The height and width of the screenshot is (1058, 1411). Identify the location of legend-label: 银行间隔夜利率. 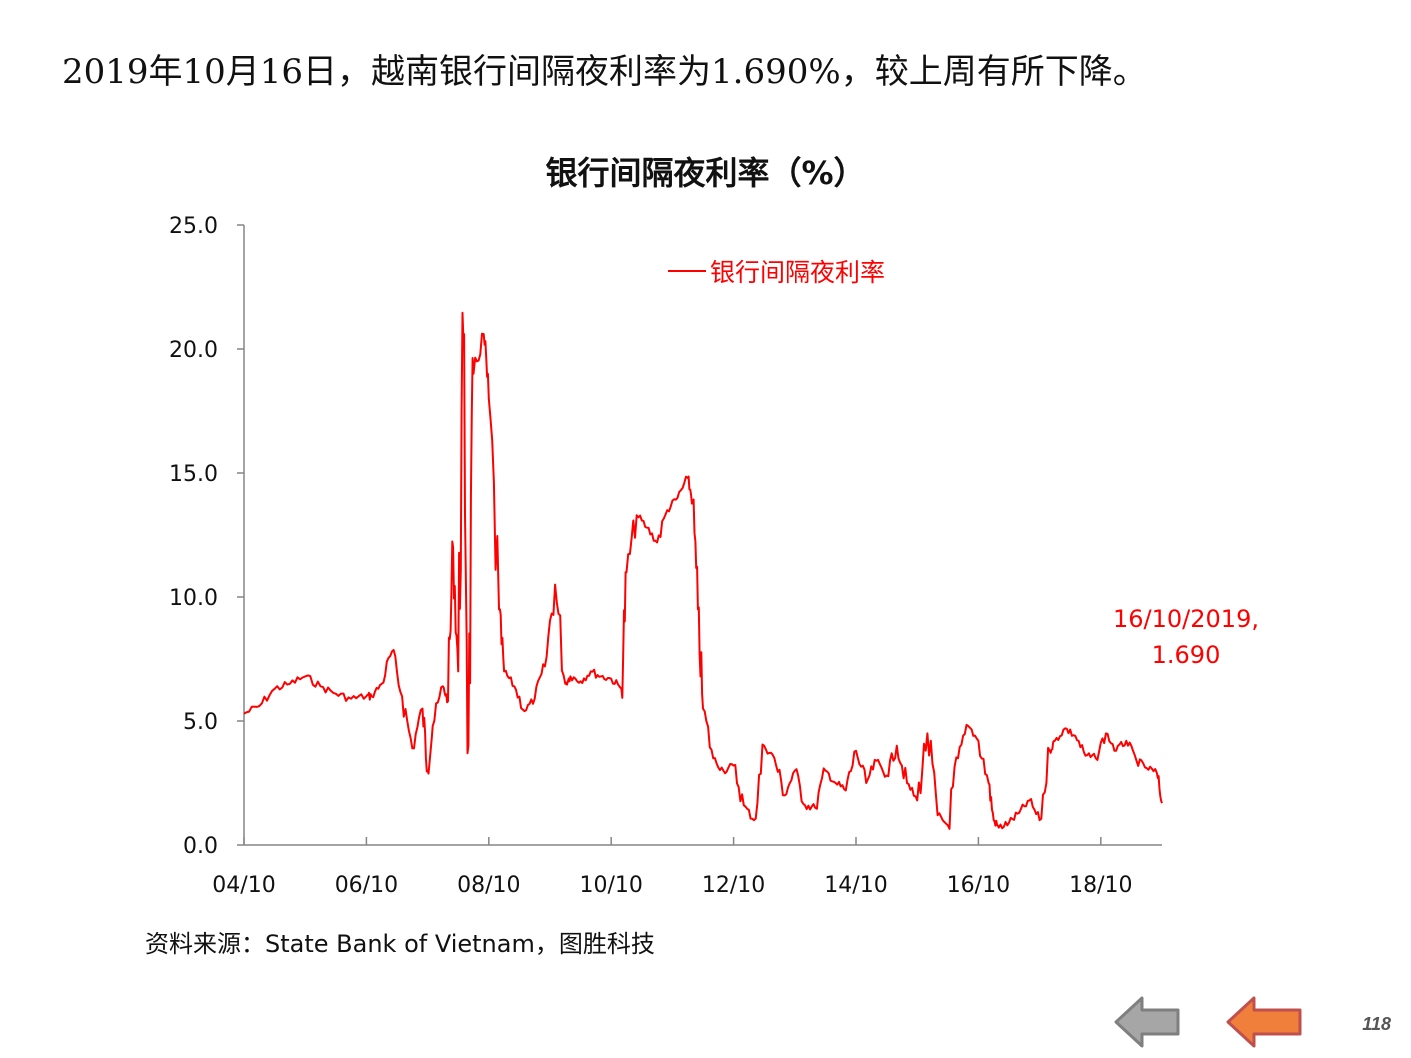
(797, 272).